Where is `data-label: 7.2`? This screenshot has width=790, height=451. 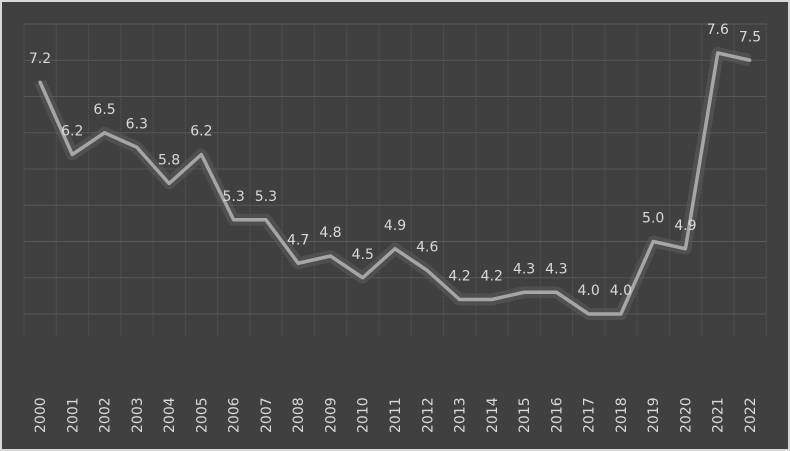
data-label: 7.2 is located at coordinates (40, 59).